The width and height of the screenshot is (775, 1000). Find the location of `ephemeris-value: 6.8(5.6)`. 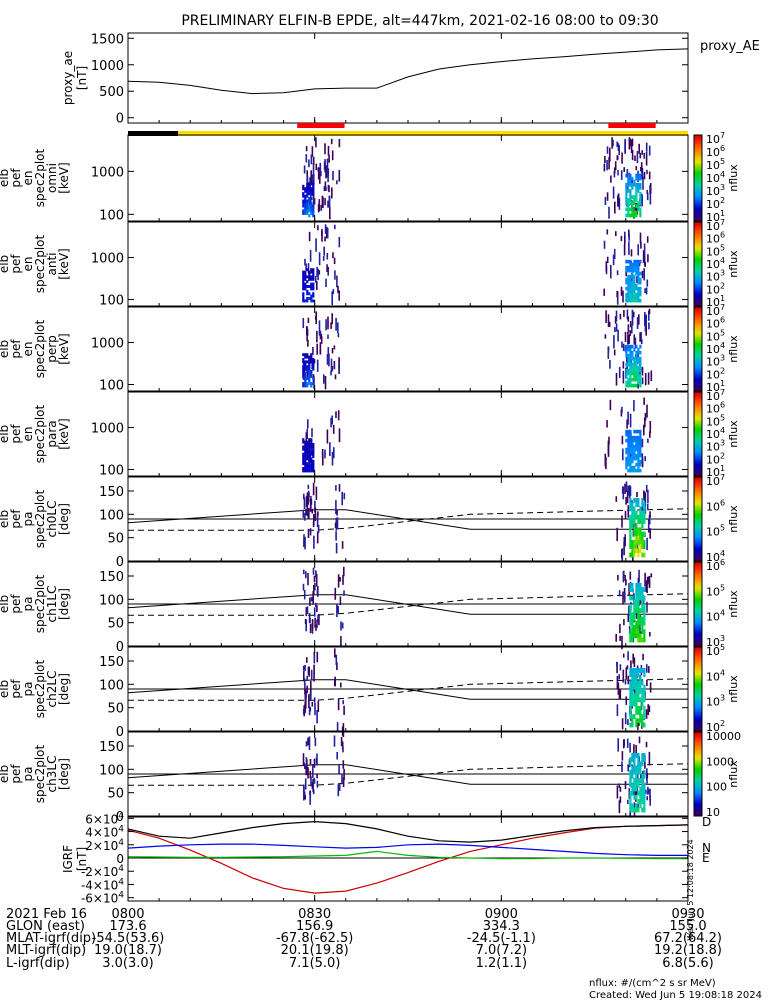

ephemeris-value: 6.8(5.6) is located at coordinates (688, 963).